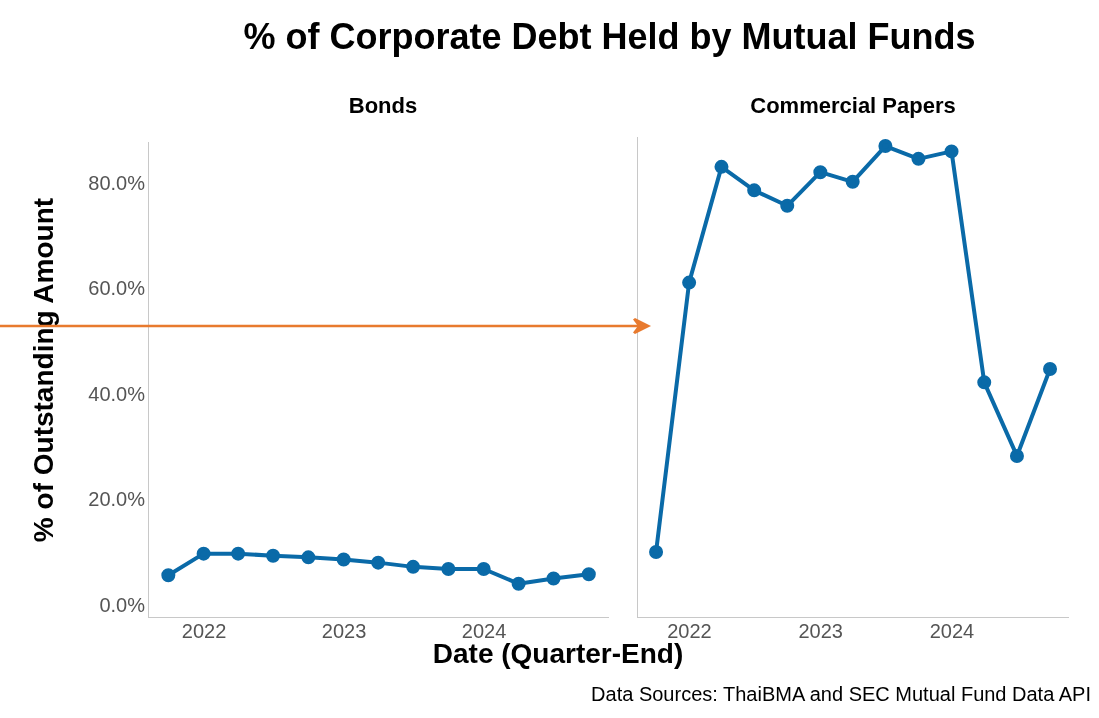  What do you see at coordinates (117, 182) in the screenshot?
I see `y-tick-label: 80.0%` at bounding box center [117, 182].